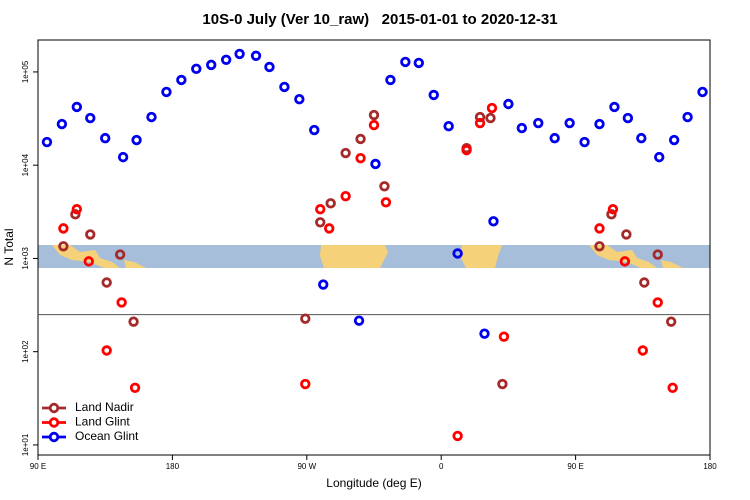  Describe the element at coordinates (441, 466) in the screenshot. I see `x-tick-label: 0` at that location.